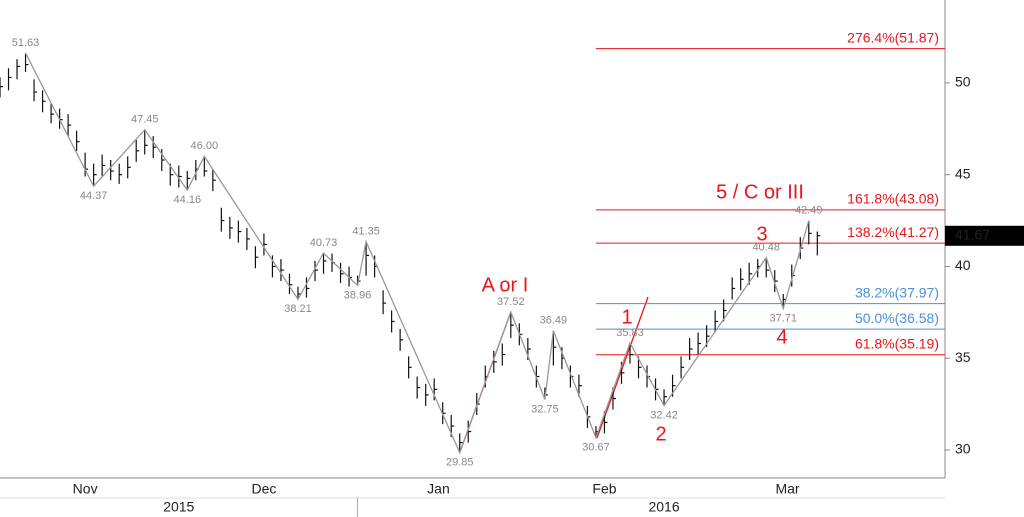 The height and width of the screenshot is (517, 1024). I want to click on x-tick-label: Mar, so click(787, 489).